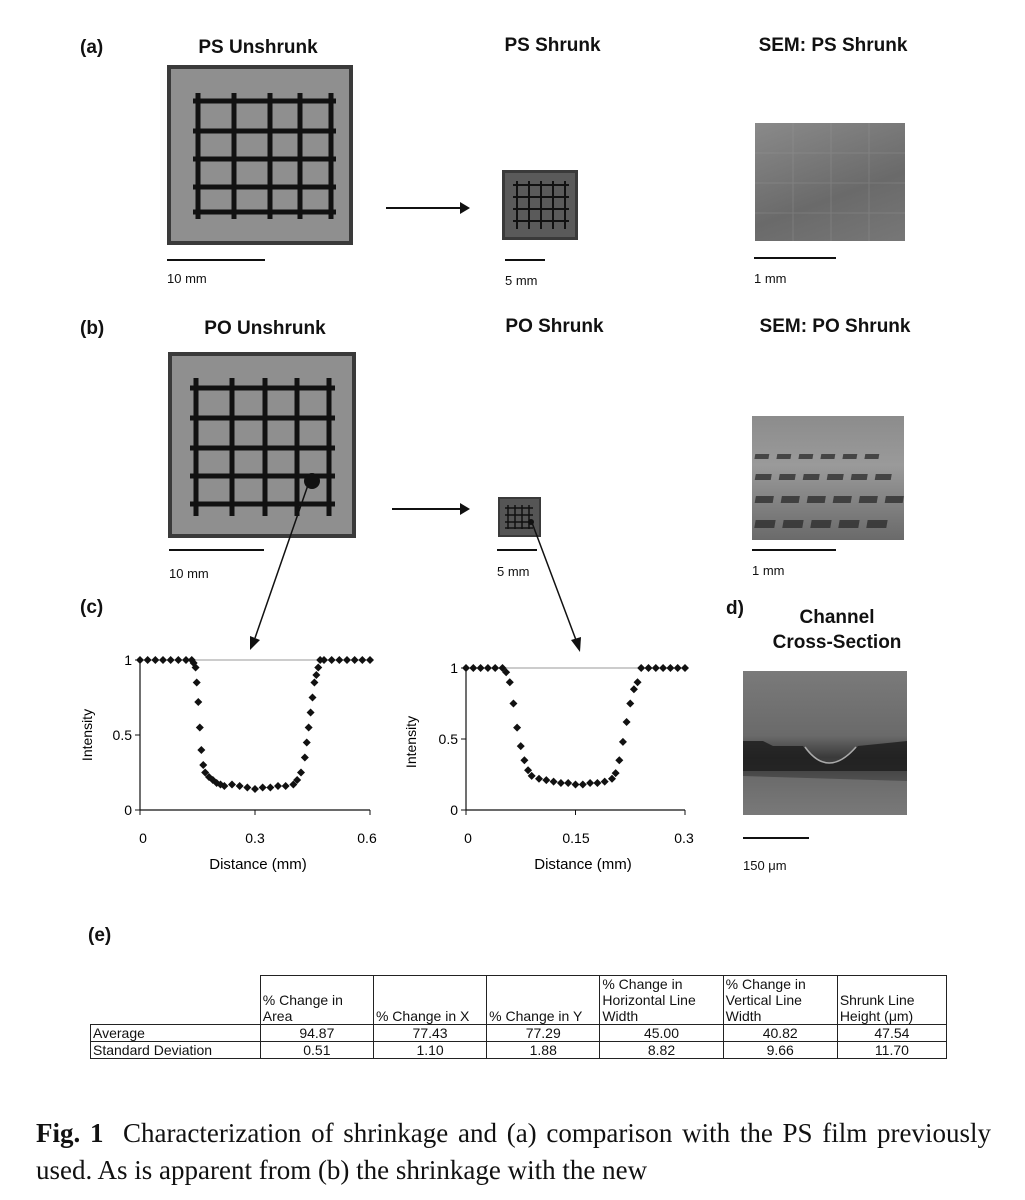 This screenshot has width=1025, height=1200. What do you see at coordinates (795, 258) in the screenshot?
I see `sem-ps-scale-bar` at bounding box center [795, 258].